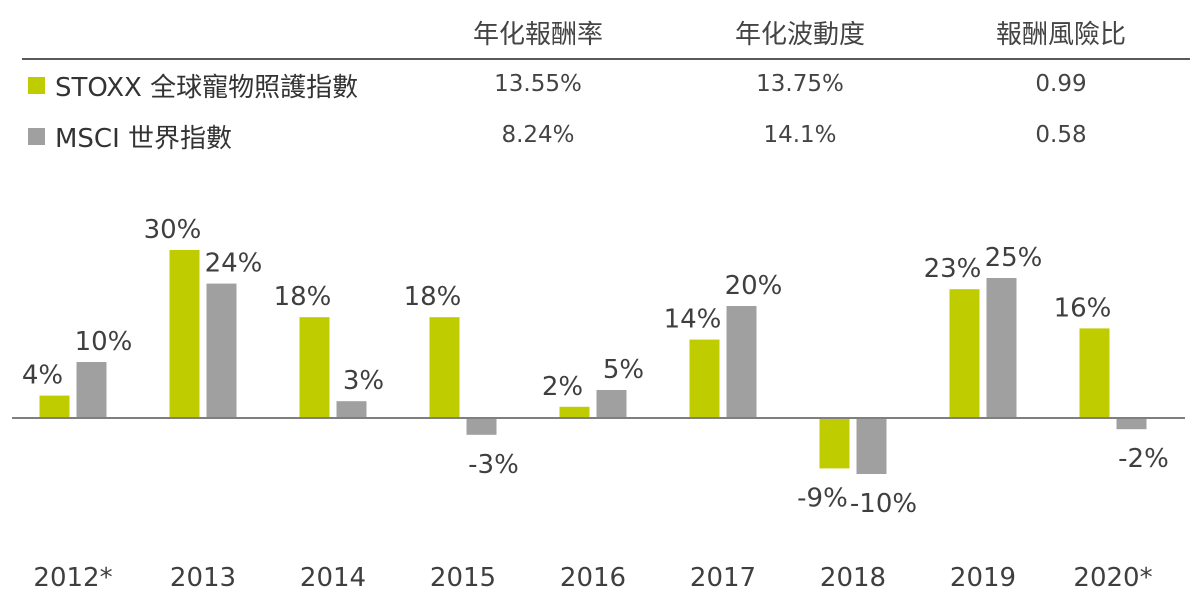 This screenshot has height=601, width=1200. What do you see at coordinates (314, 367) in the screenshot?
I see `bar-stoxx-2014` at bounding box center [314, 367].